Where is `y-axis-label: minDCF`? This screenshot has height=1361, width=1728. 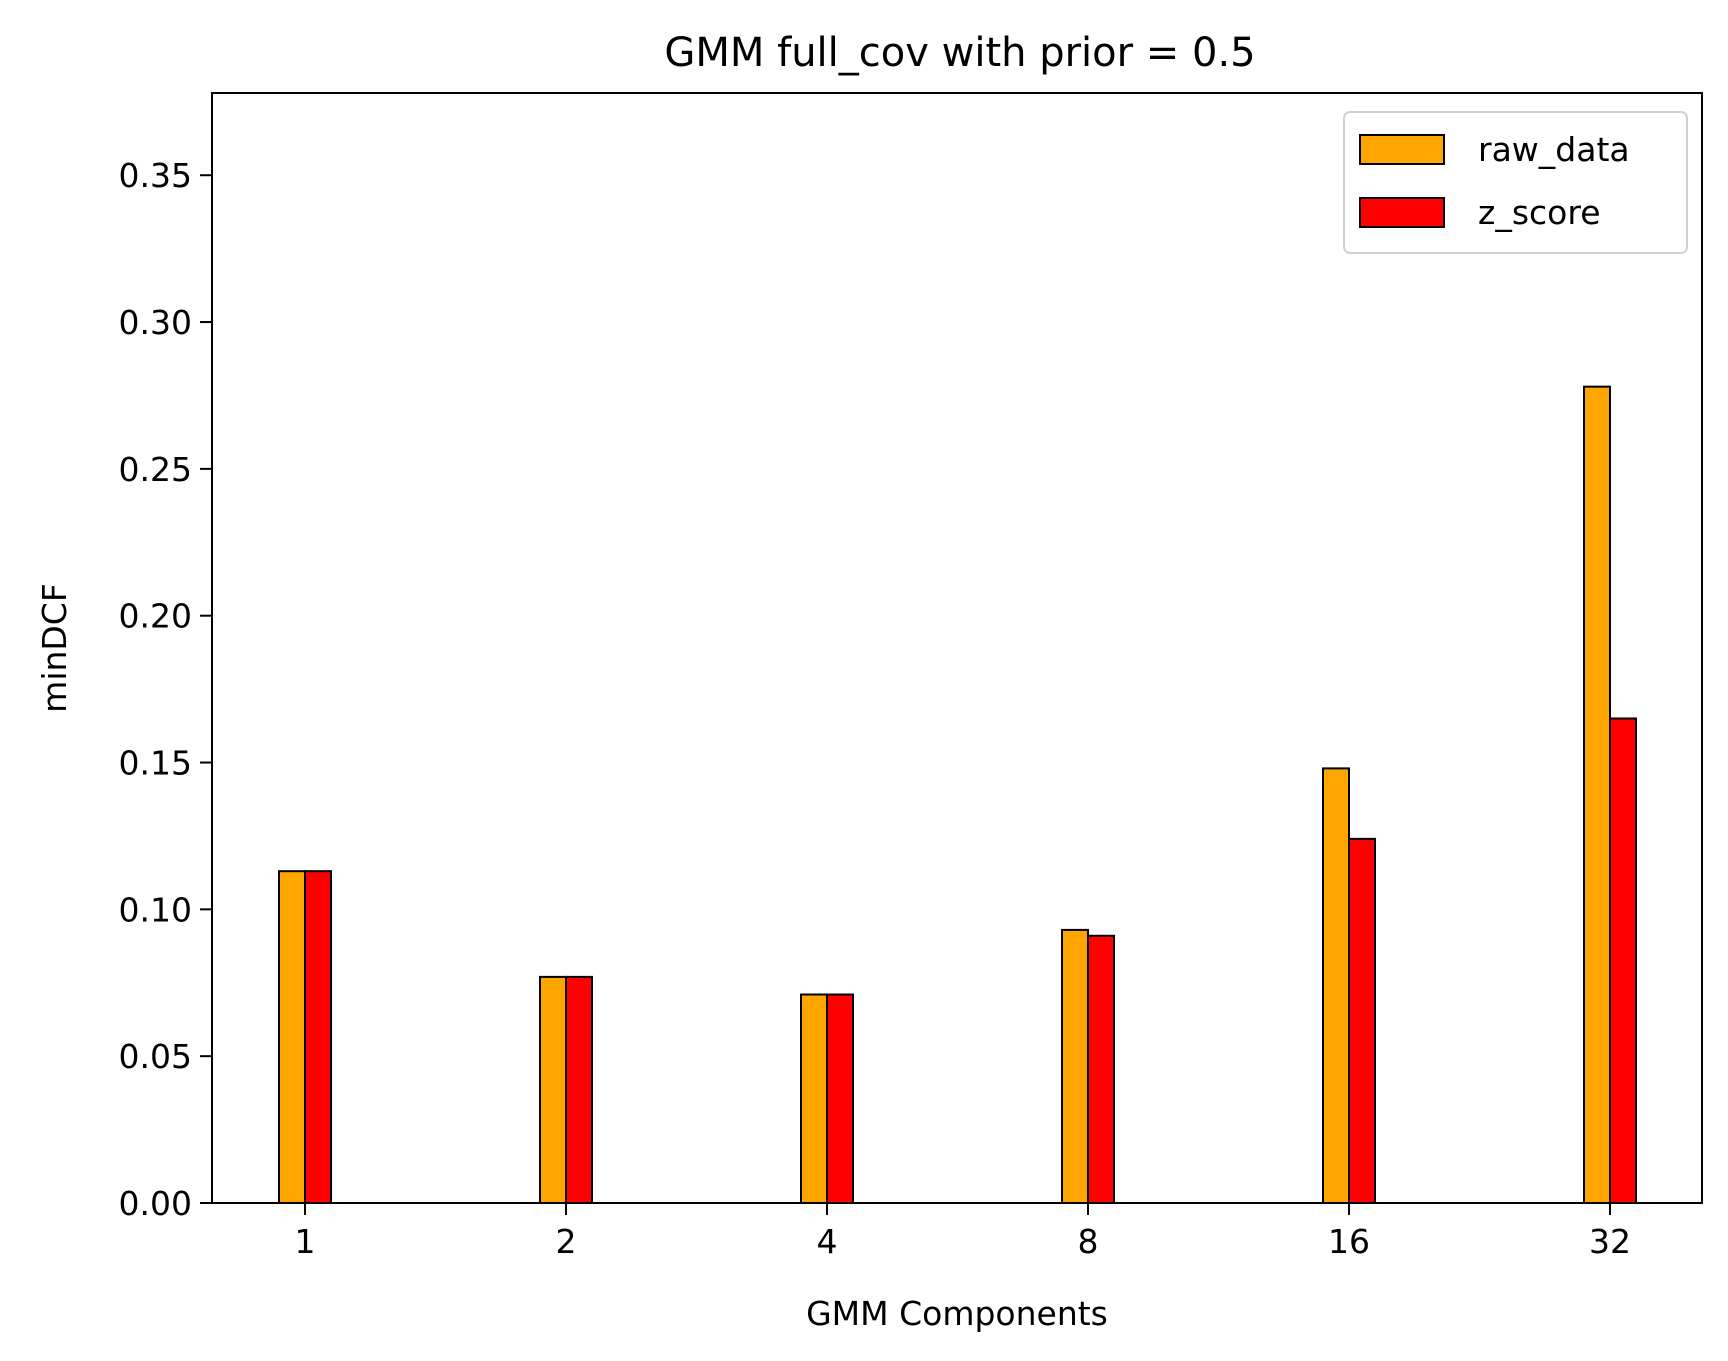
y-axis-label: minDCF is located at coordinates (54, 648).